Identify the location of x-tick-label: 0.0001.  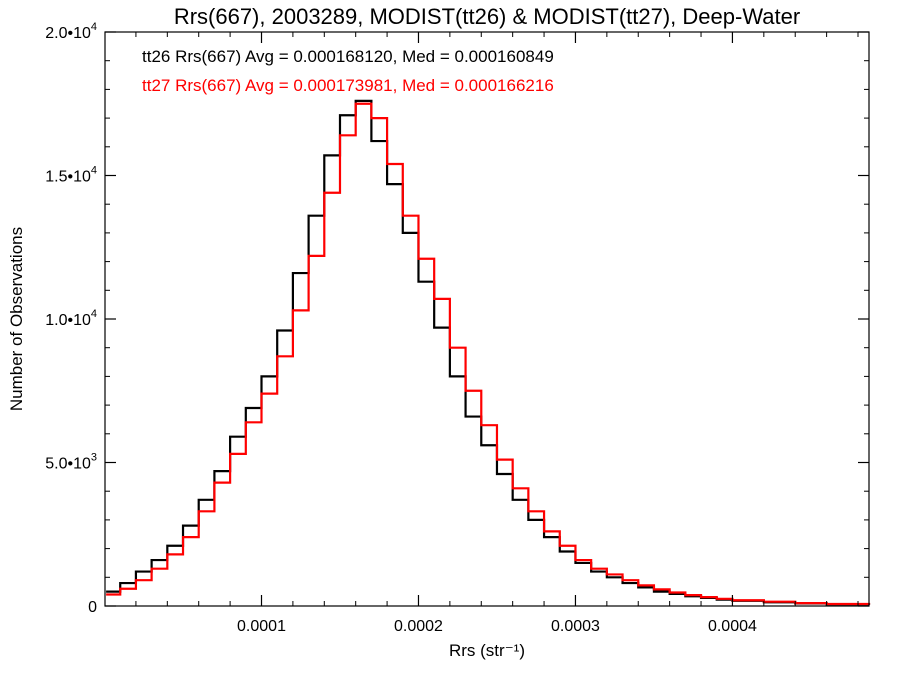
(261, 626).